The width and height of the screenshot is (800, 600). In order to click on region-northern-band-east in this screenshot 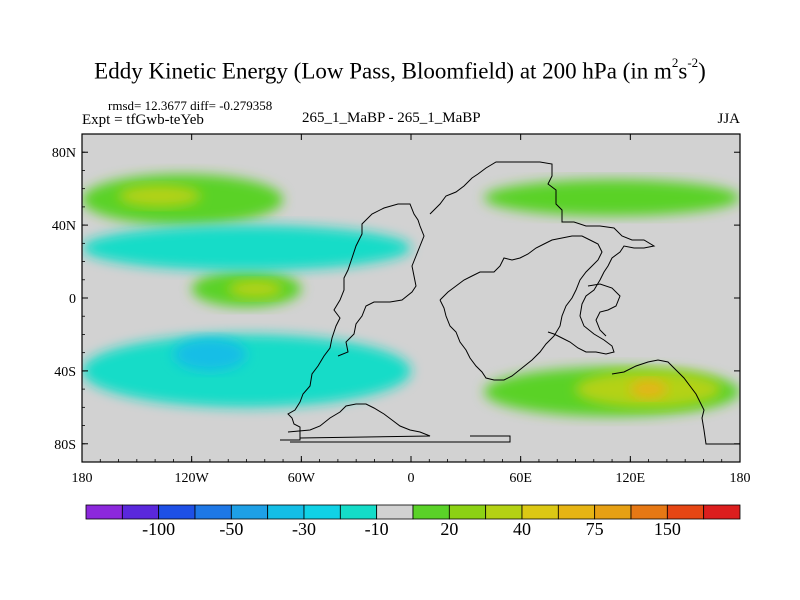, I will do `click(612, 197)`.